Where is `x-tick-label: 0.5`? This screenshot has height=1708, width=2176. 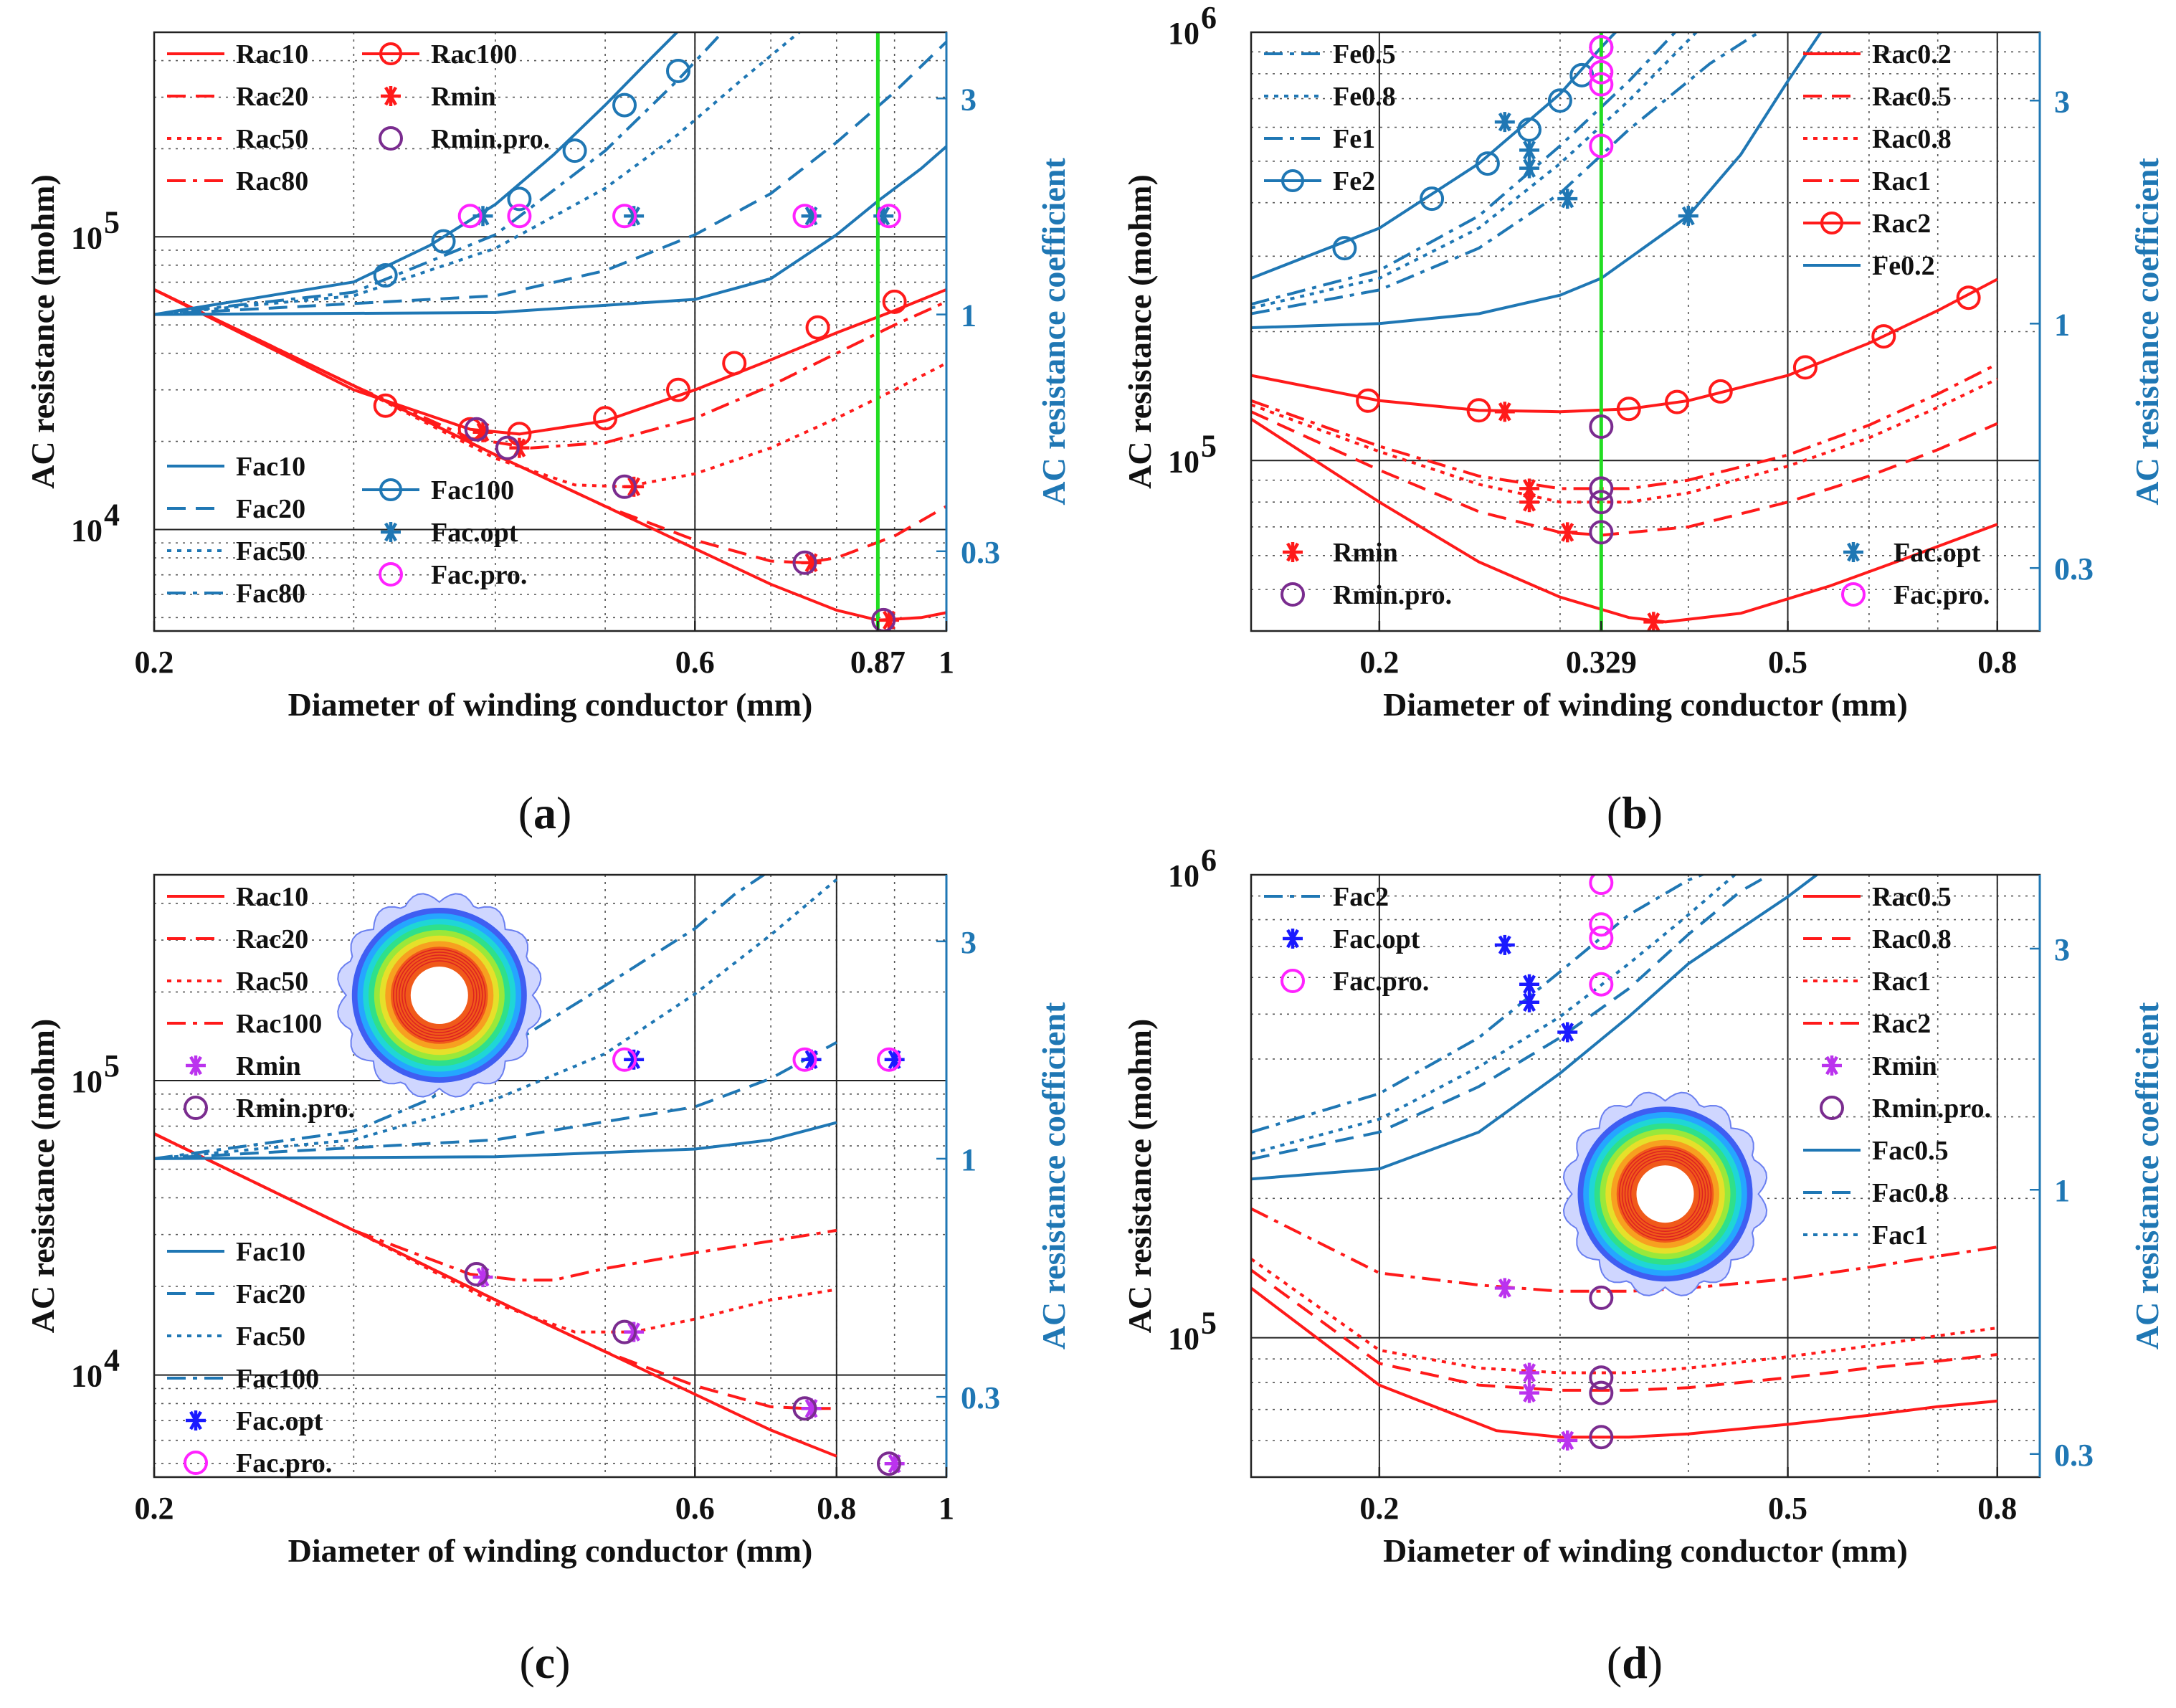 x-tick-label: 0.5 is located at coordinates (1787, 663).